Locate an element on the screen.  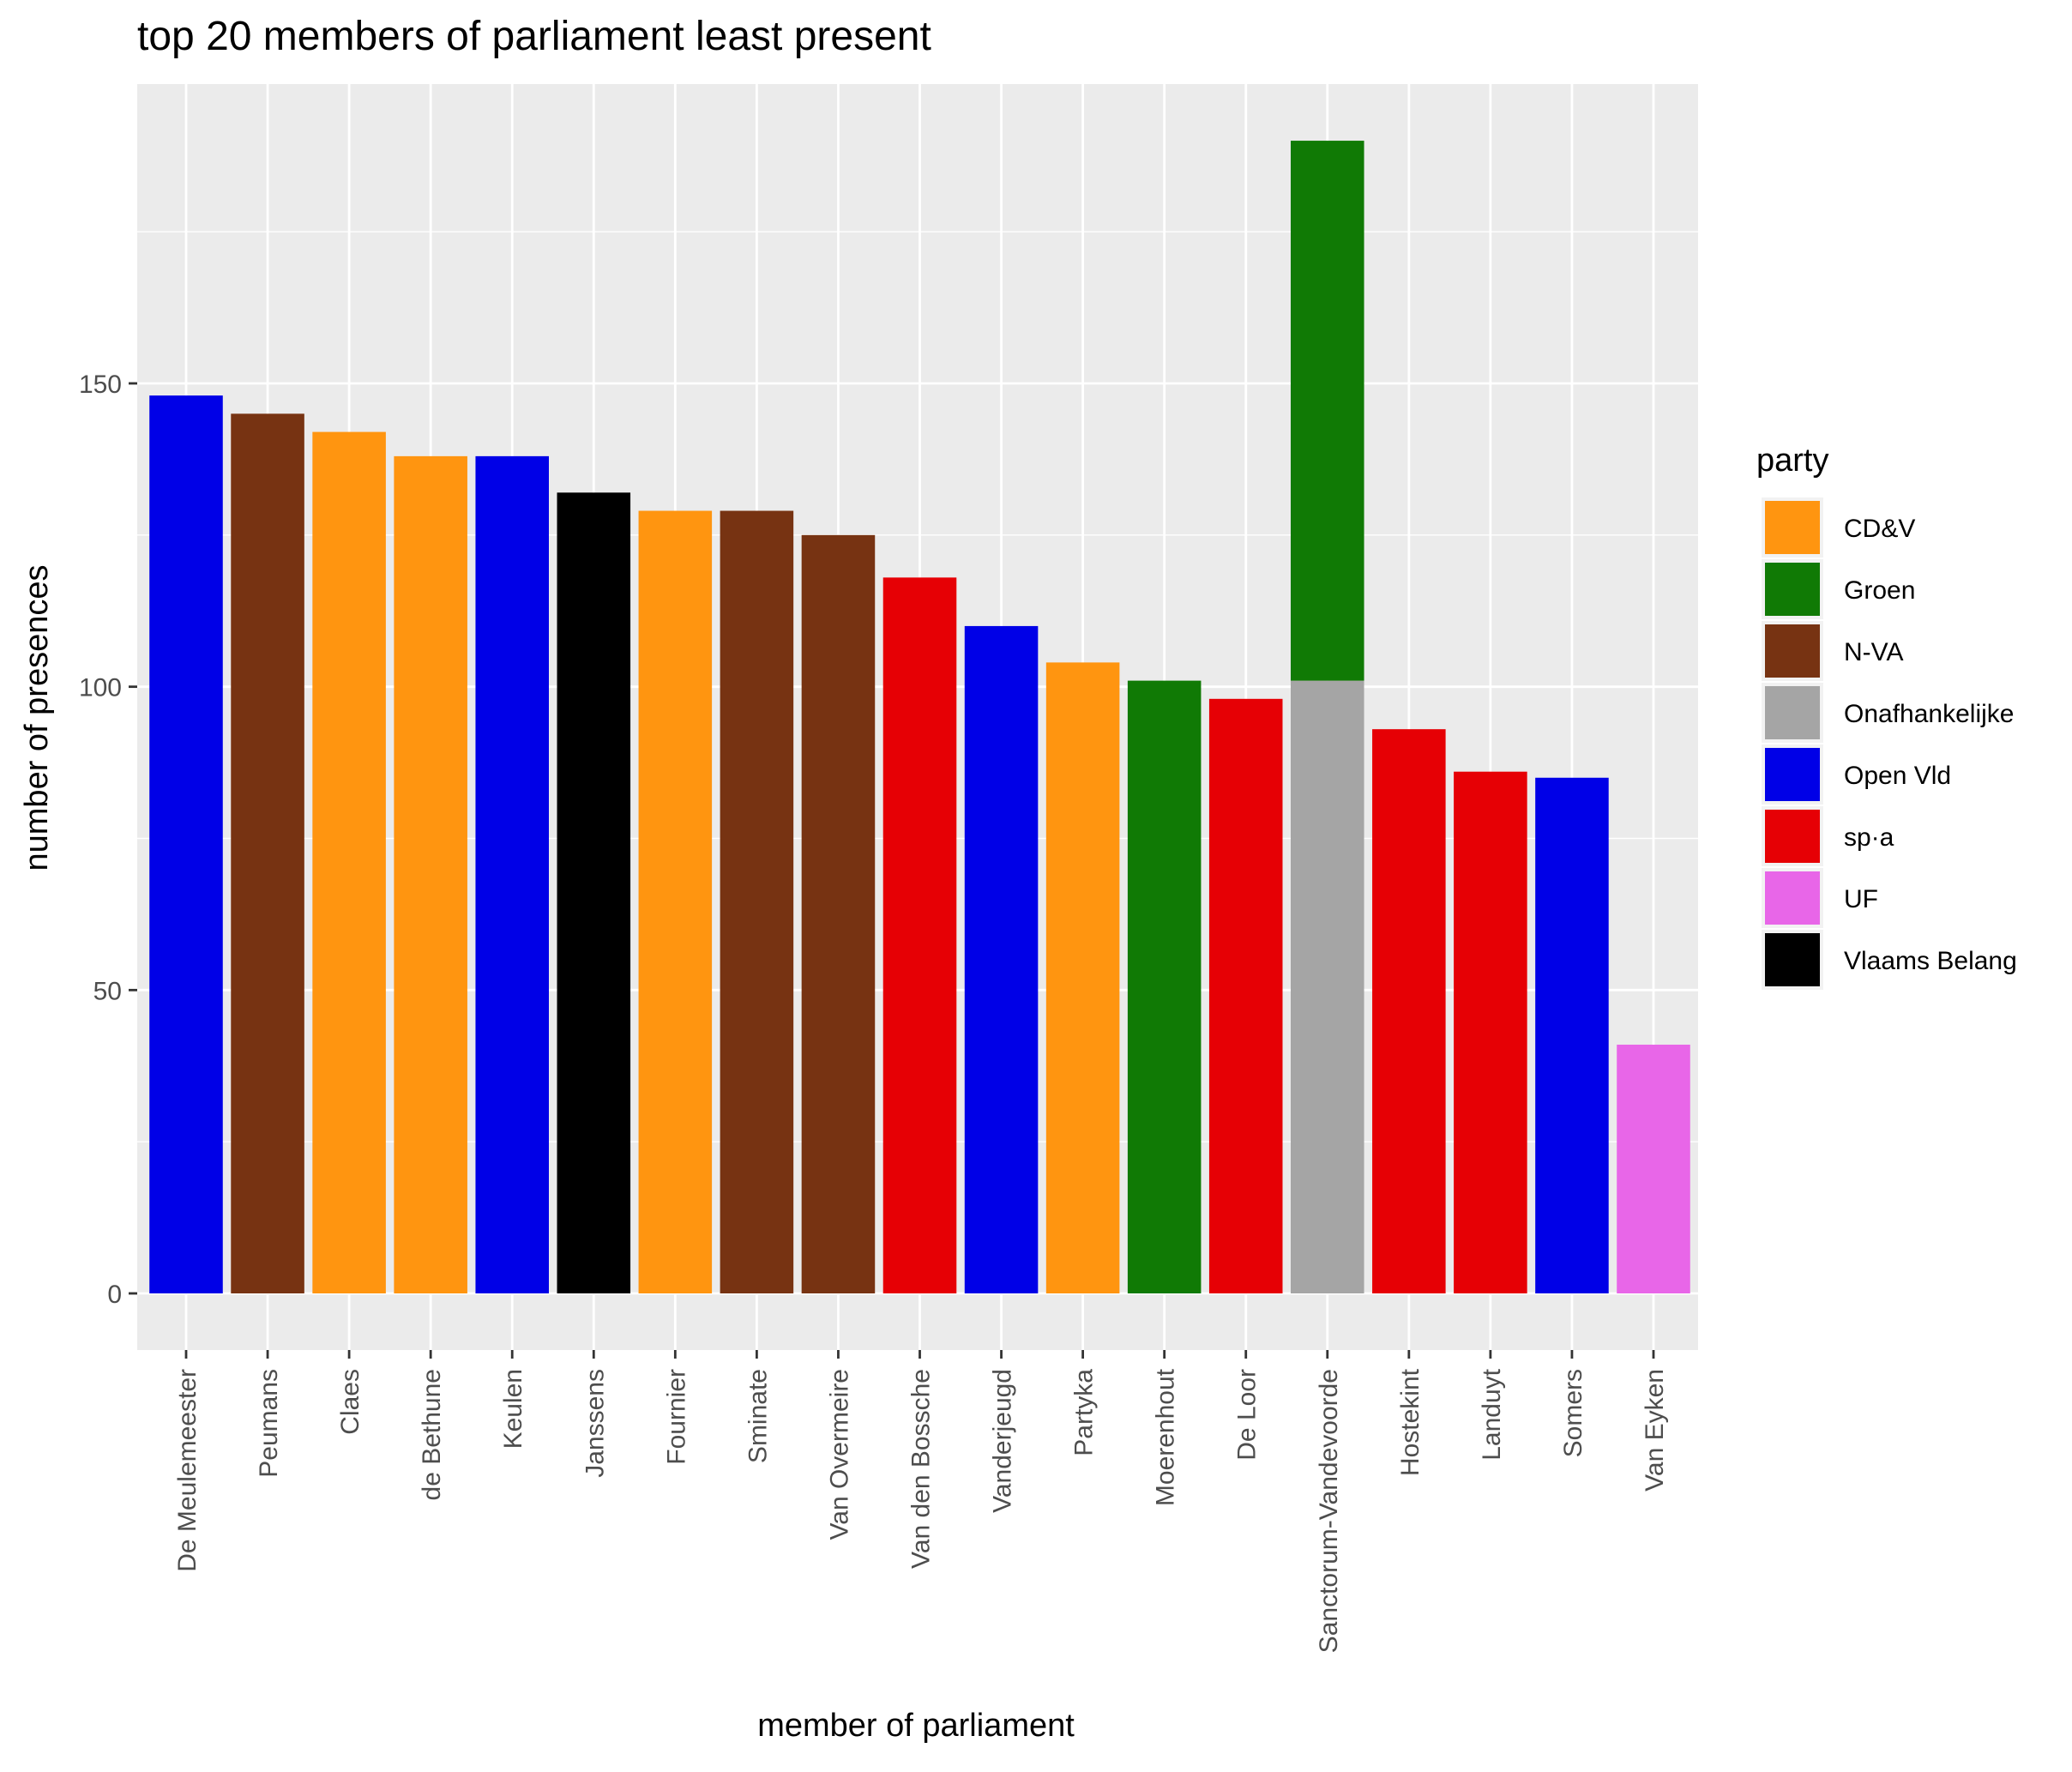
x-tick-label: Partyka is located at coordinates (1084, 1412).